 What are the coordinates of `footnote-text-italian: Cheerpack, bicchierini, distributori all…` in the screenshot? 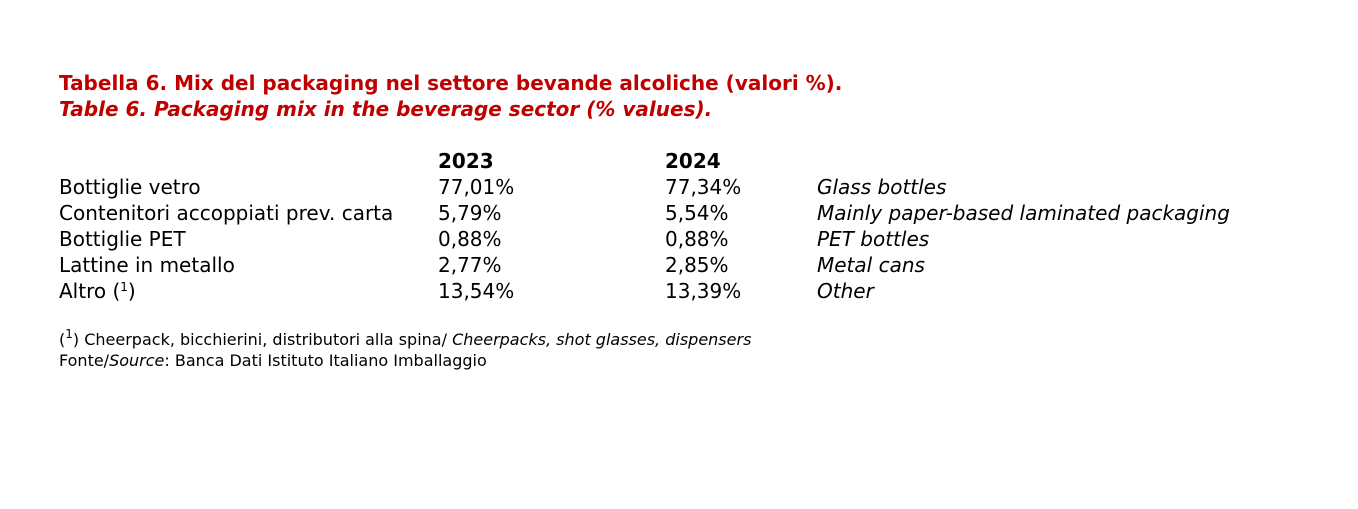 It's located at (266, 339).